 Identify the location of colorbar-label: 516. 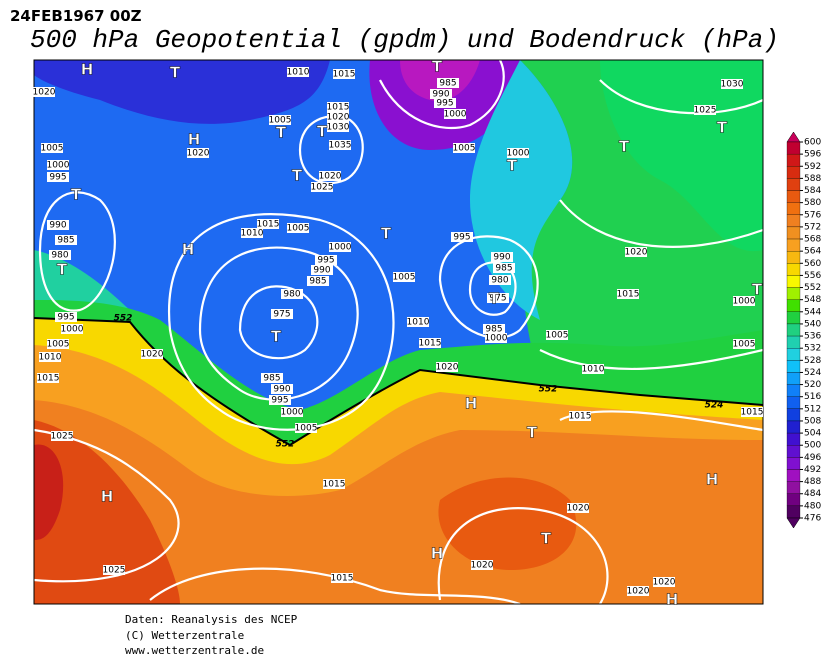
(812, 397).